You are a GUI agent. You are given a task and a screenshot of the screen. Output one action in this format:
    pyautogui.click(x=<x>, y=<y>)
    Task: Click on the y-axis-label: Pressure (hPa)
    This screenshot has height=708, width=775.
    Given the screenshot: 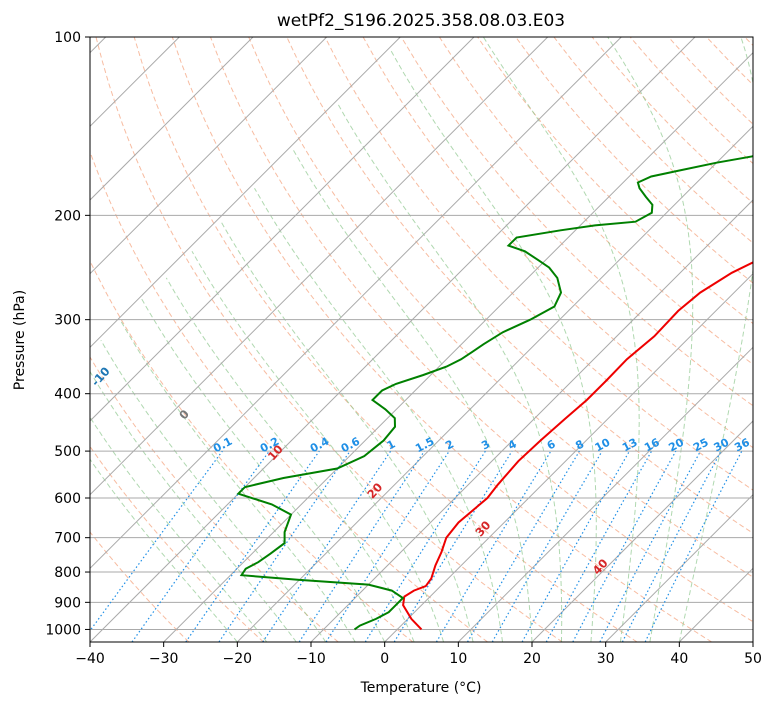 What is the action you would take?
    pyautogui.click(x=20, y=340)
    